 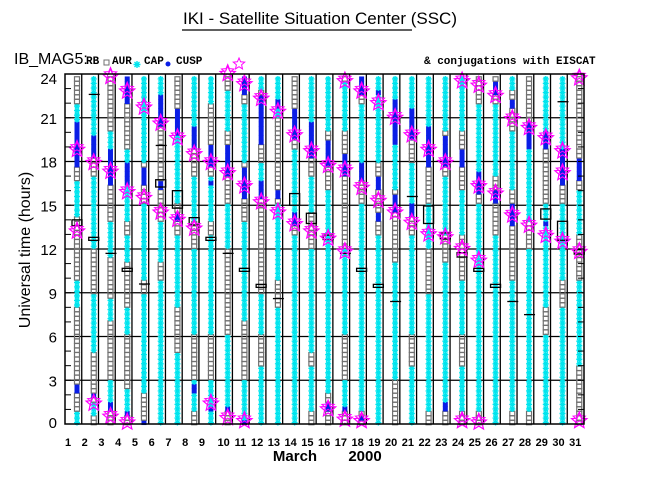 I want to click on x-tick-label: 27, so click(x=508, y=443).